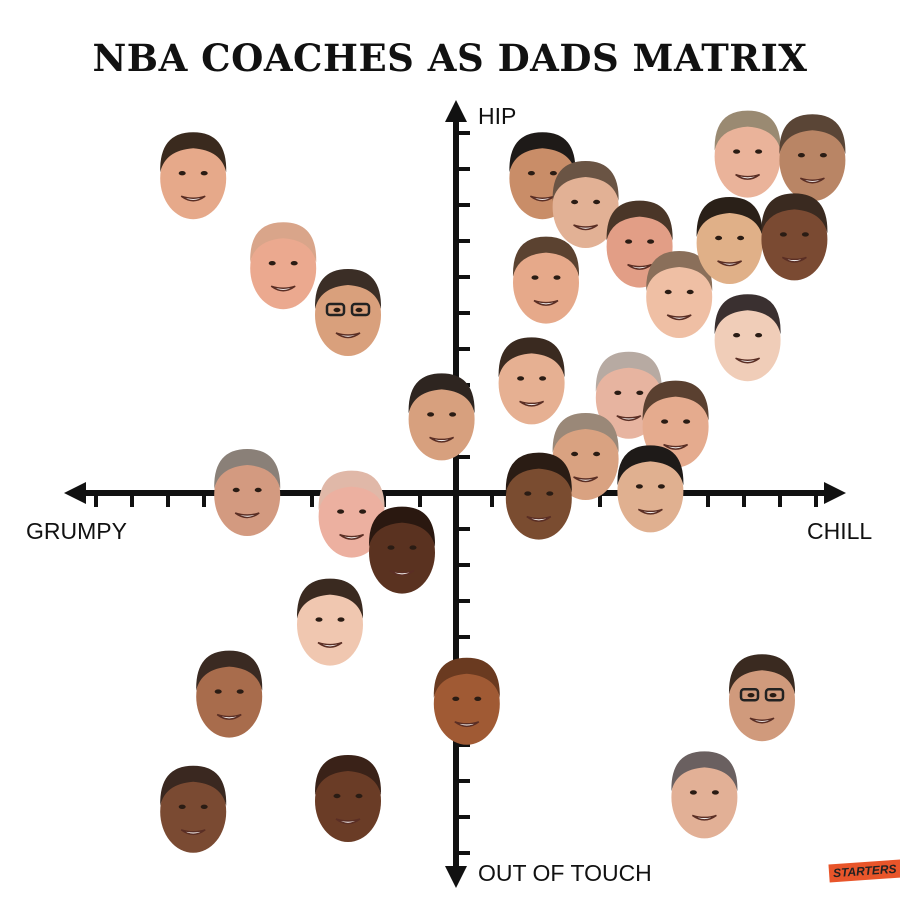 The image size is (900, 911). I want to click on arrow-left-icon, so click(75, 493).